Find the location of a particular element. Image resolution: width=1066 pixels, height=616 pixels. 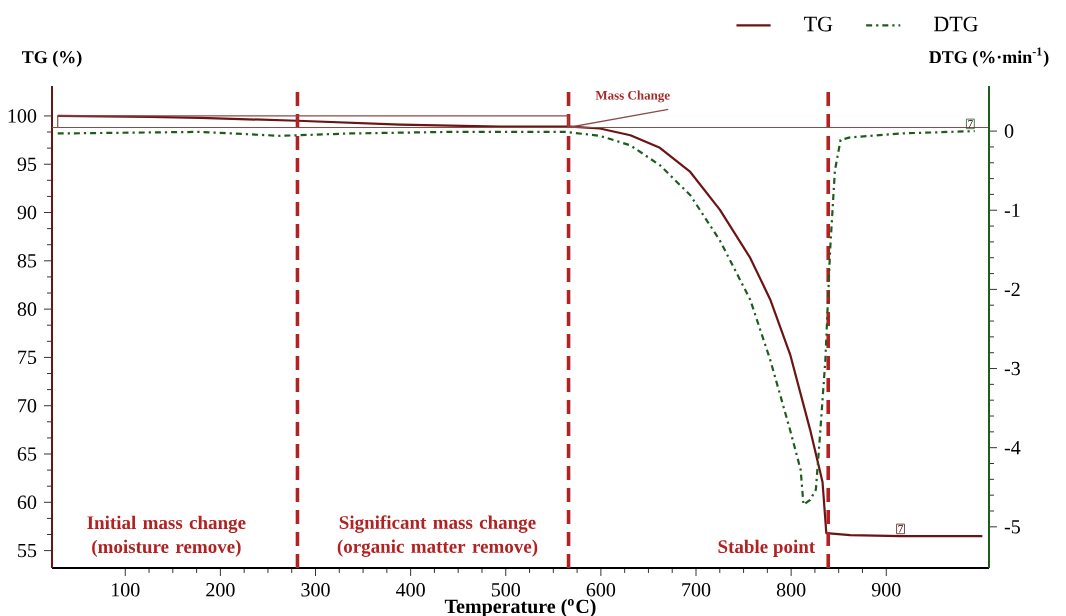

y-tick-label: 95 is located at coordinates (27, 164).